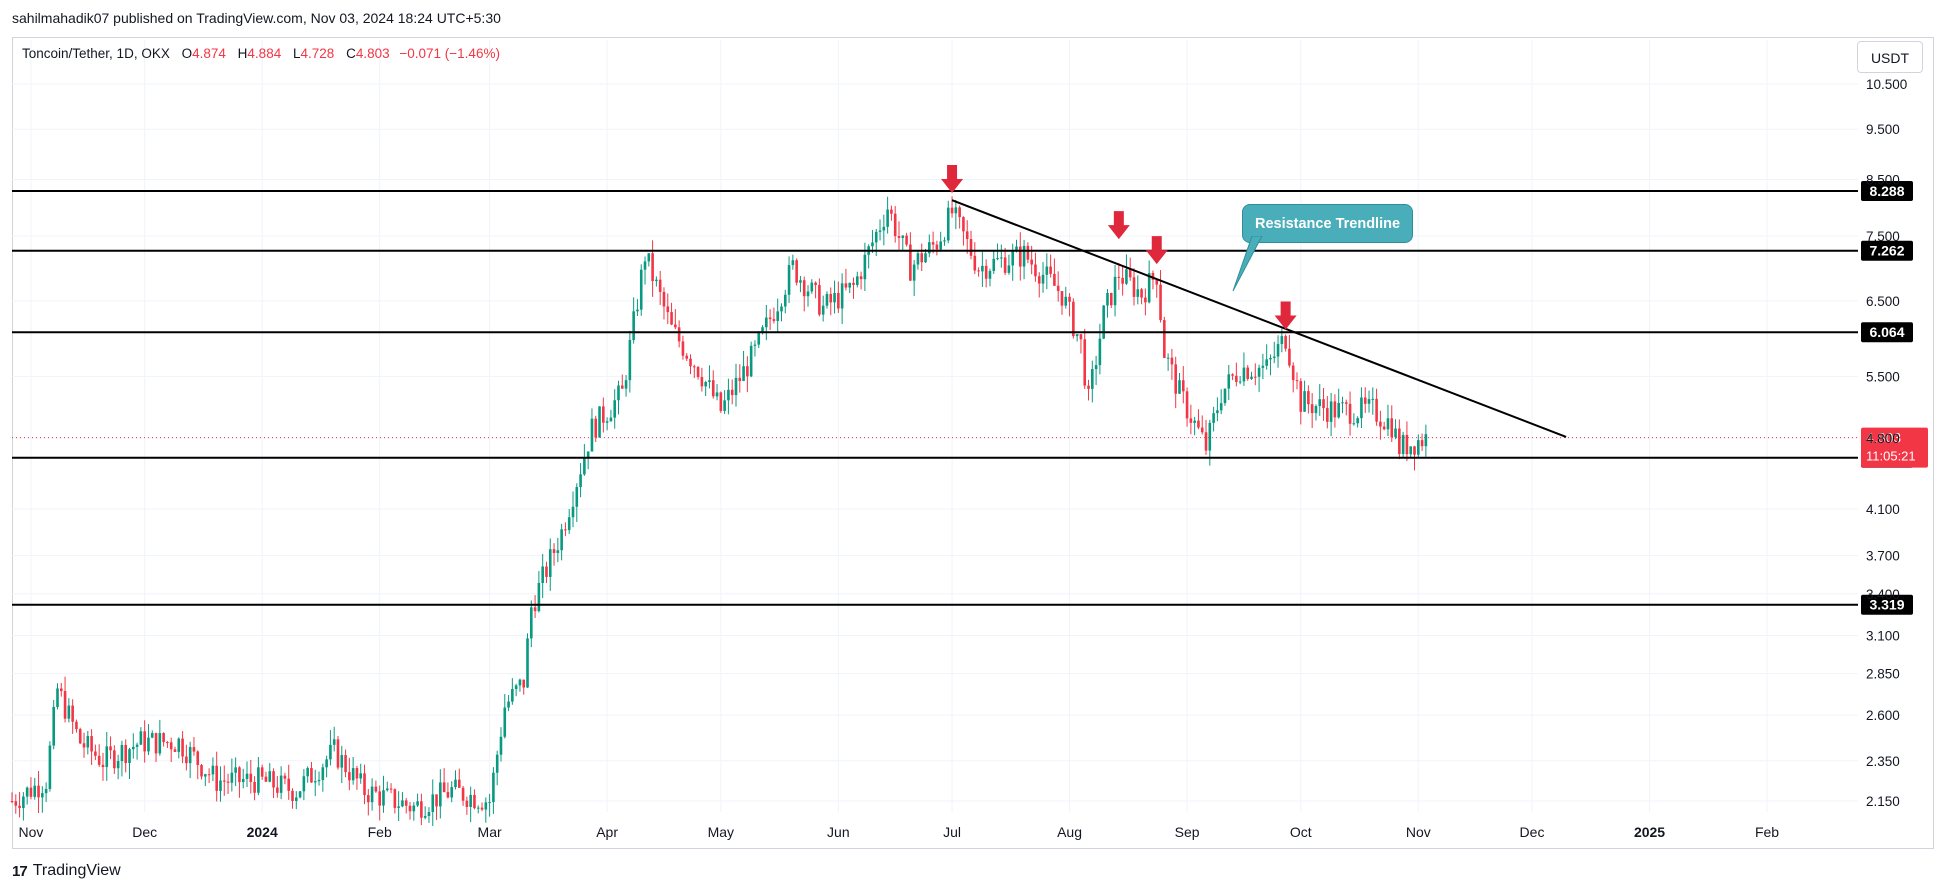 Image resolution: width=1946 pixels, height=893 pixels. I want to click on level-badge-label: 3.319, so click(1886, 605).